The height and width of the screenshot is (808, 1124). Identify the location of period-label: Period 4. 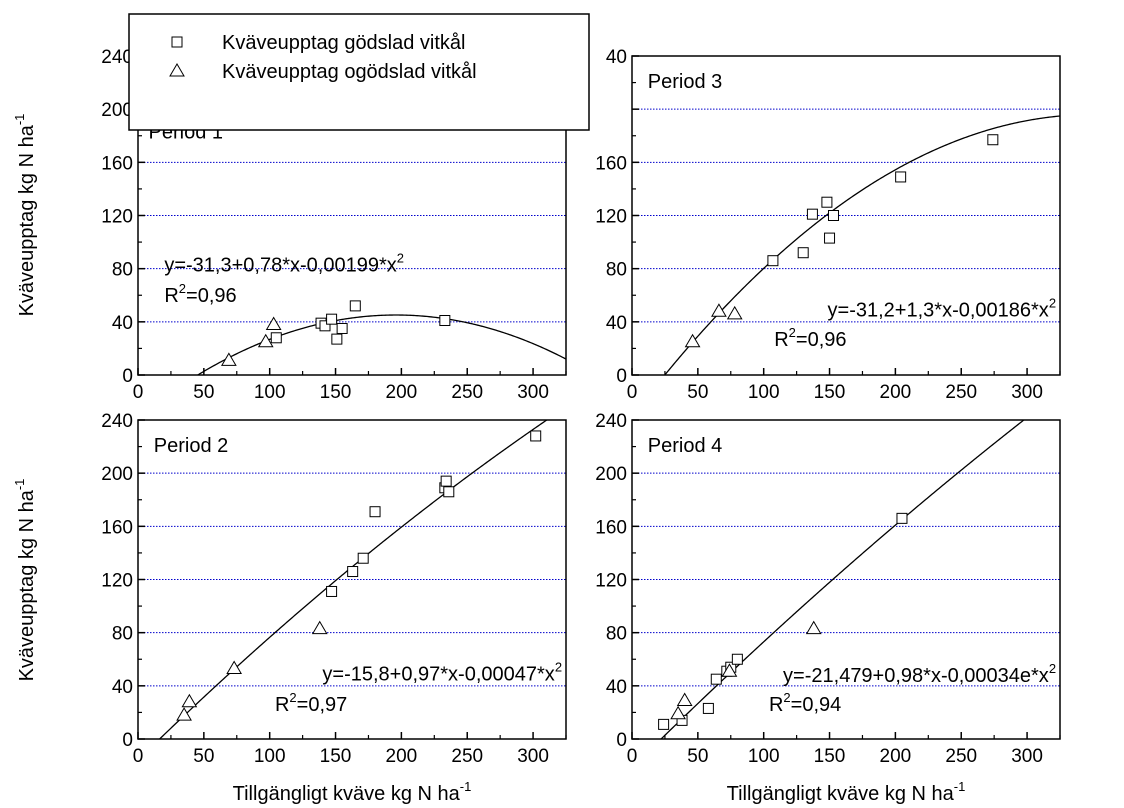
(685, 446).